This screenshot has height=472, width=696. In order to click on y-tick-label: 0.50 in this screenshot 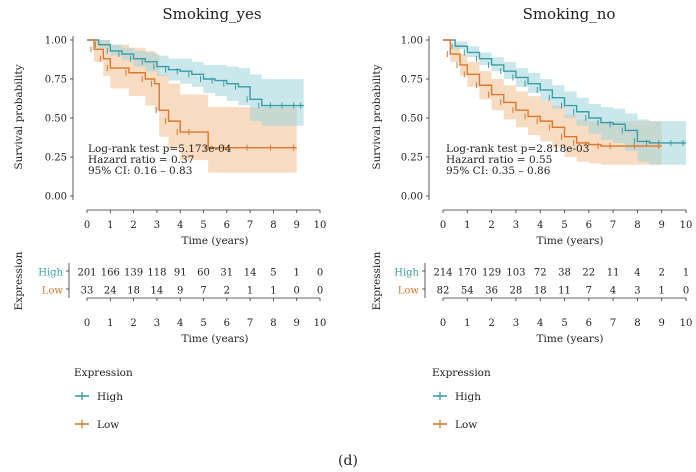, I will do `click(56, 119)`.